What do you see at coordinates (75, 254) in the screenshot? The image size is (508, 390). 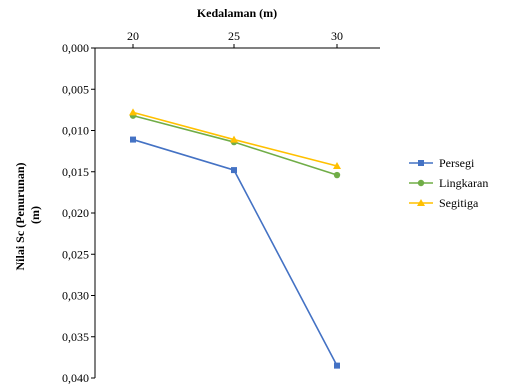 I see `y-tick-label: 0,025` at bounding box center [75, 254].